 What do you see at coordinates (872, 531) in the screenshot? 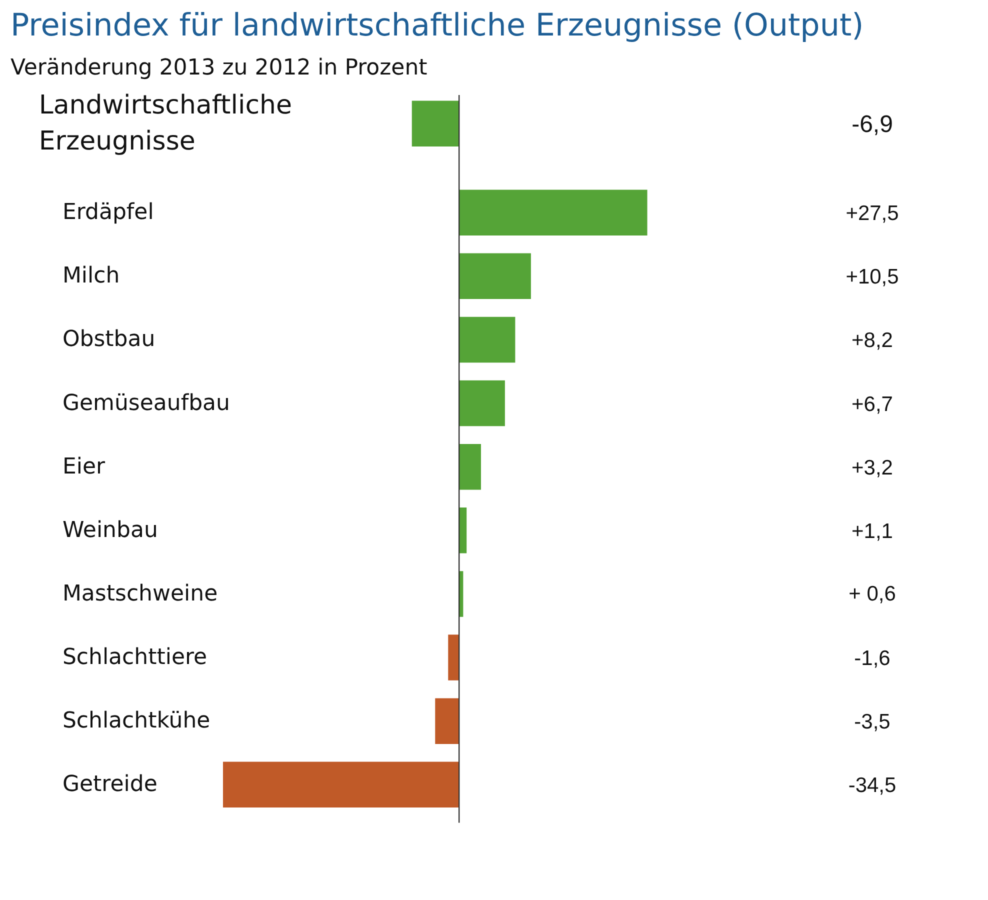
I see `data-label: +1,1` at bounding box center [872, 531].